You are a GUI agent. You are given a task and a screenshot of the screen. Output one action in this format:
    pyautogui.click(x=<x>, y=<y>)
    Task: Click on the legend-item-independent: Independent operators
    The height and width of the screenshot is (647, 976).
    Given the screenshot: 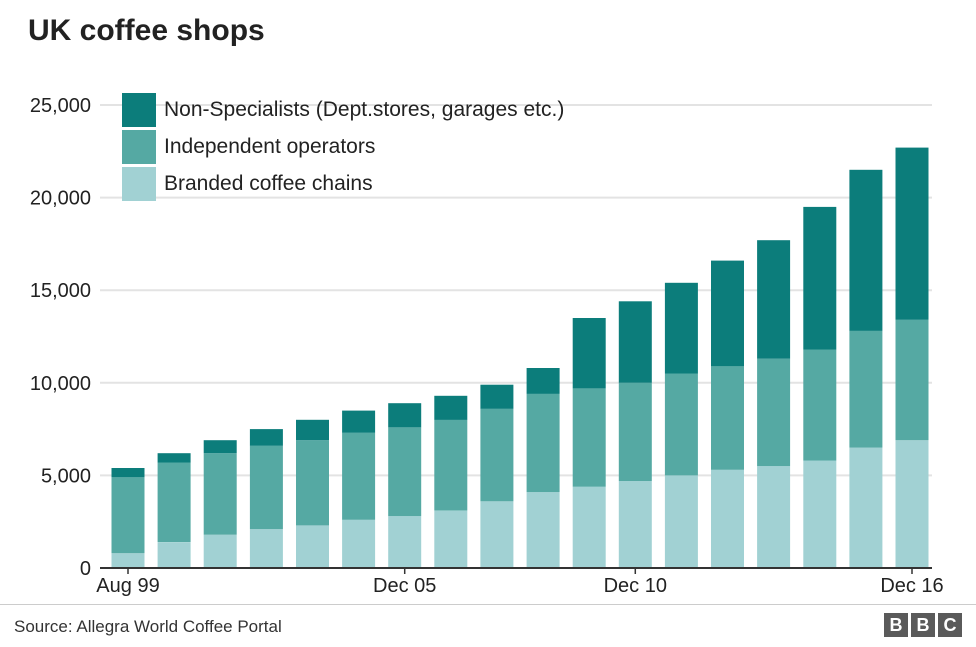 What is the action you would take?
    pyautogui.click(x=343, y=146)
    